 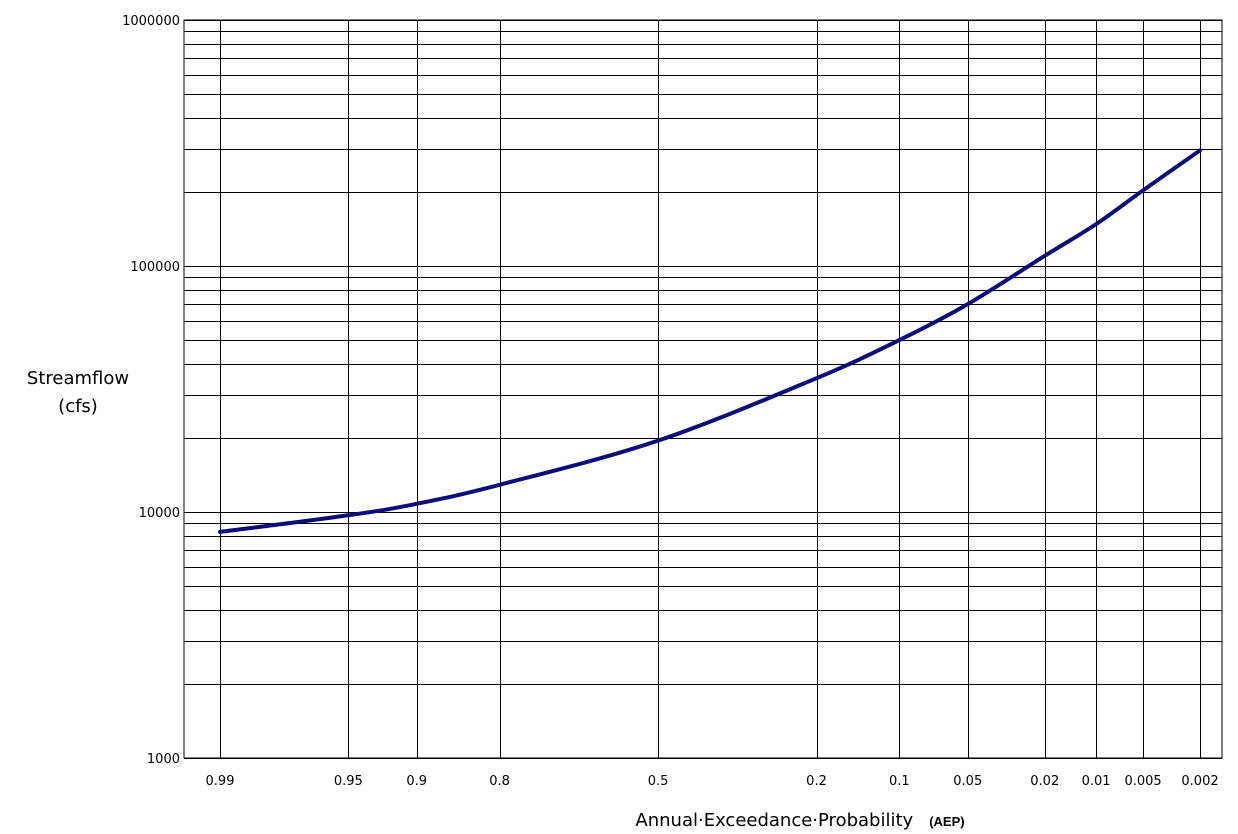 What do you see at coordinates (348, 781) in the screenshot?
I see `x-tick-label: 0.95` at bounding box center [348, 781].